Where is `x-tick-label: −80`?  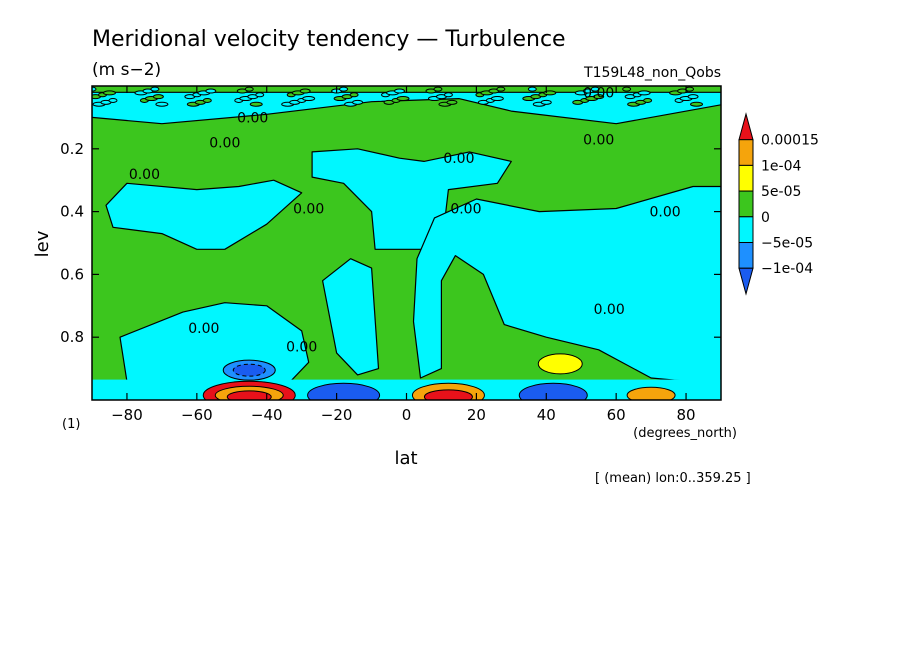
x-tick-label: −80 is located at coordinates (127, 415).